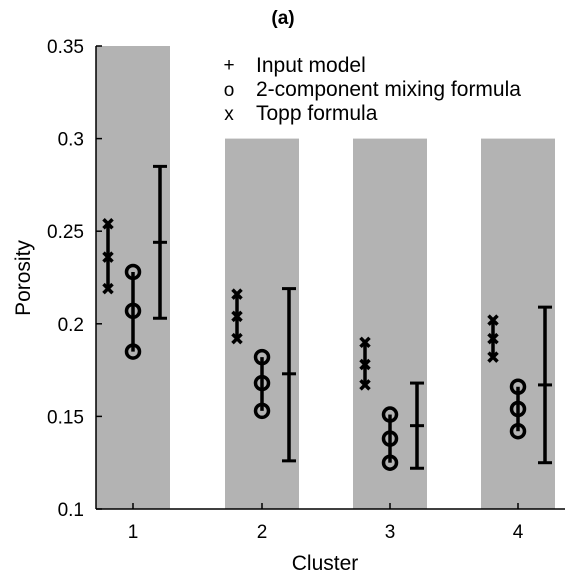  I want to click on legend-label-input-model: Input model, so click(311, 65).